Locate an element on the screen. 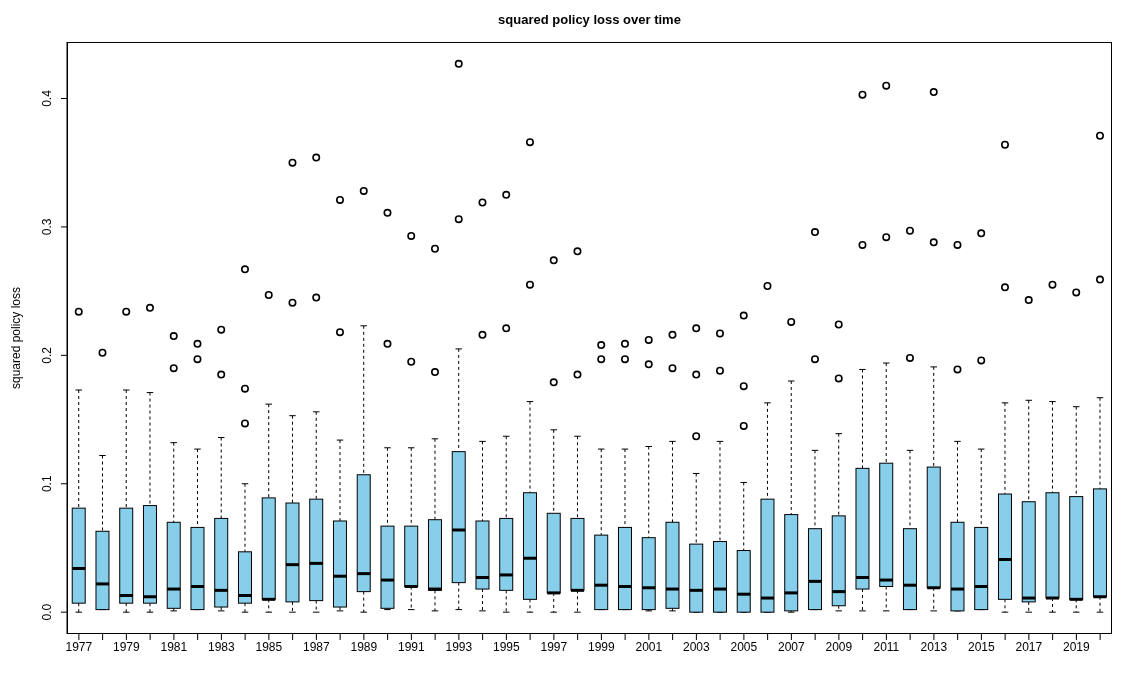 This screenshot has width=1126, height=673. x-tick-label: 1999 is located at coordinates (602, 646).